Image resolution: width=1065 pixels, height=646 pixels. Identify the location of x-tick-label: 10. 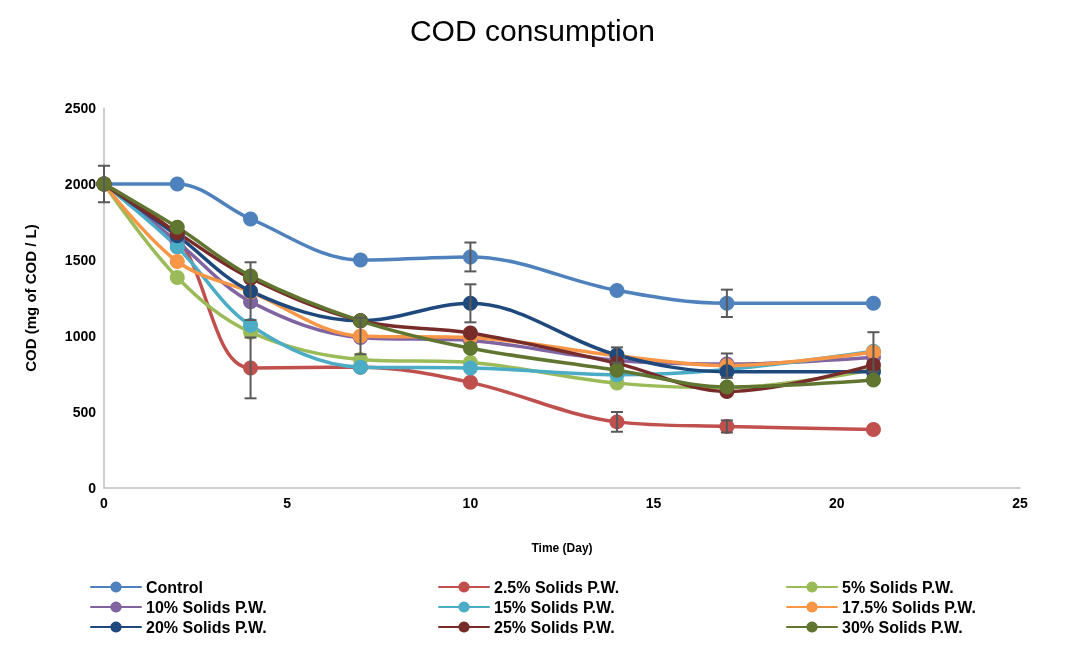
(470, 503).